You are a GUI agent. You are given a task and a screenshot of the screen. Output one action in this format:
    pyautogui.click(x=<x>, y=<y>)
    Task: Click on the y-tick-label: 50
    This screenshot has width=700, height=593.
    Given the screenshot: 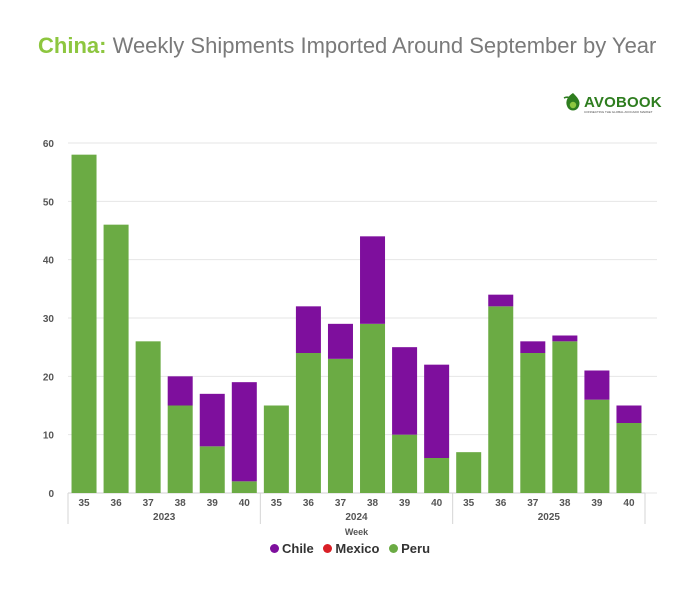 What is the action you would take?
    pyautogui.click(x=49, y=202)
    